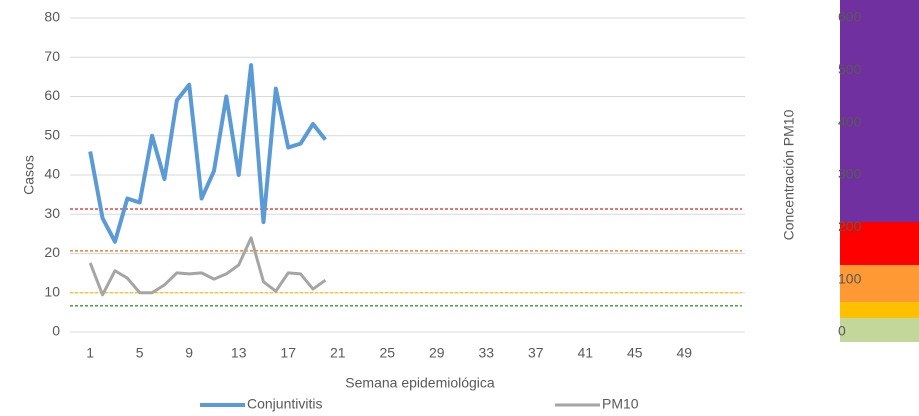  Describe the element at coordinates (842, 331) in the screenshot. I see `y2-tick-label: 0` at that location.